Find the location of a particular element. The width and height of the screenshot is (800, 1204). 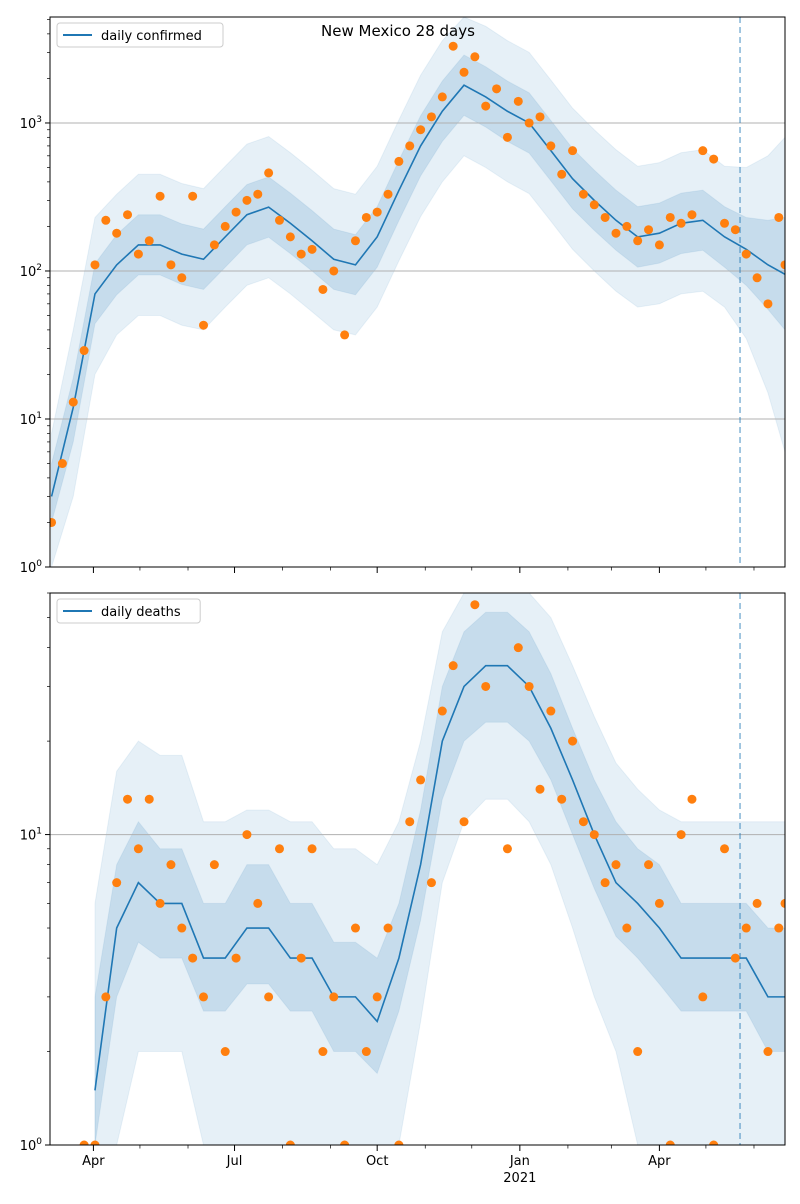

legend: daily deaths is located at coordinates (128, 611).